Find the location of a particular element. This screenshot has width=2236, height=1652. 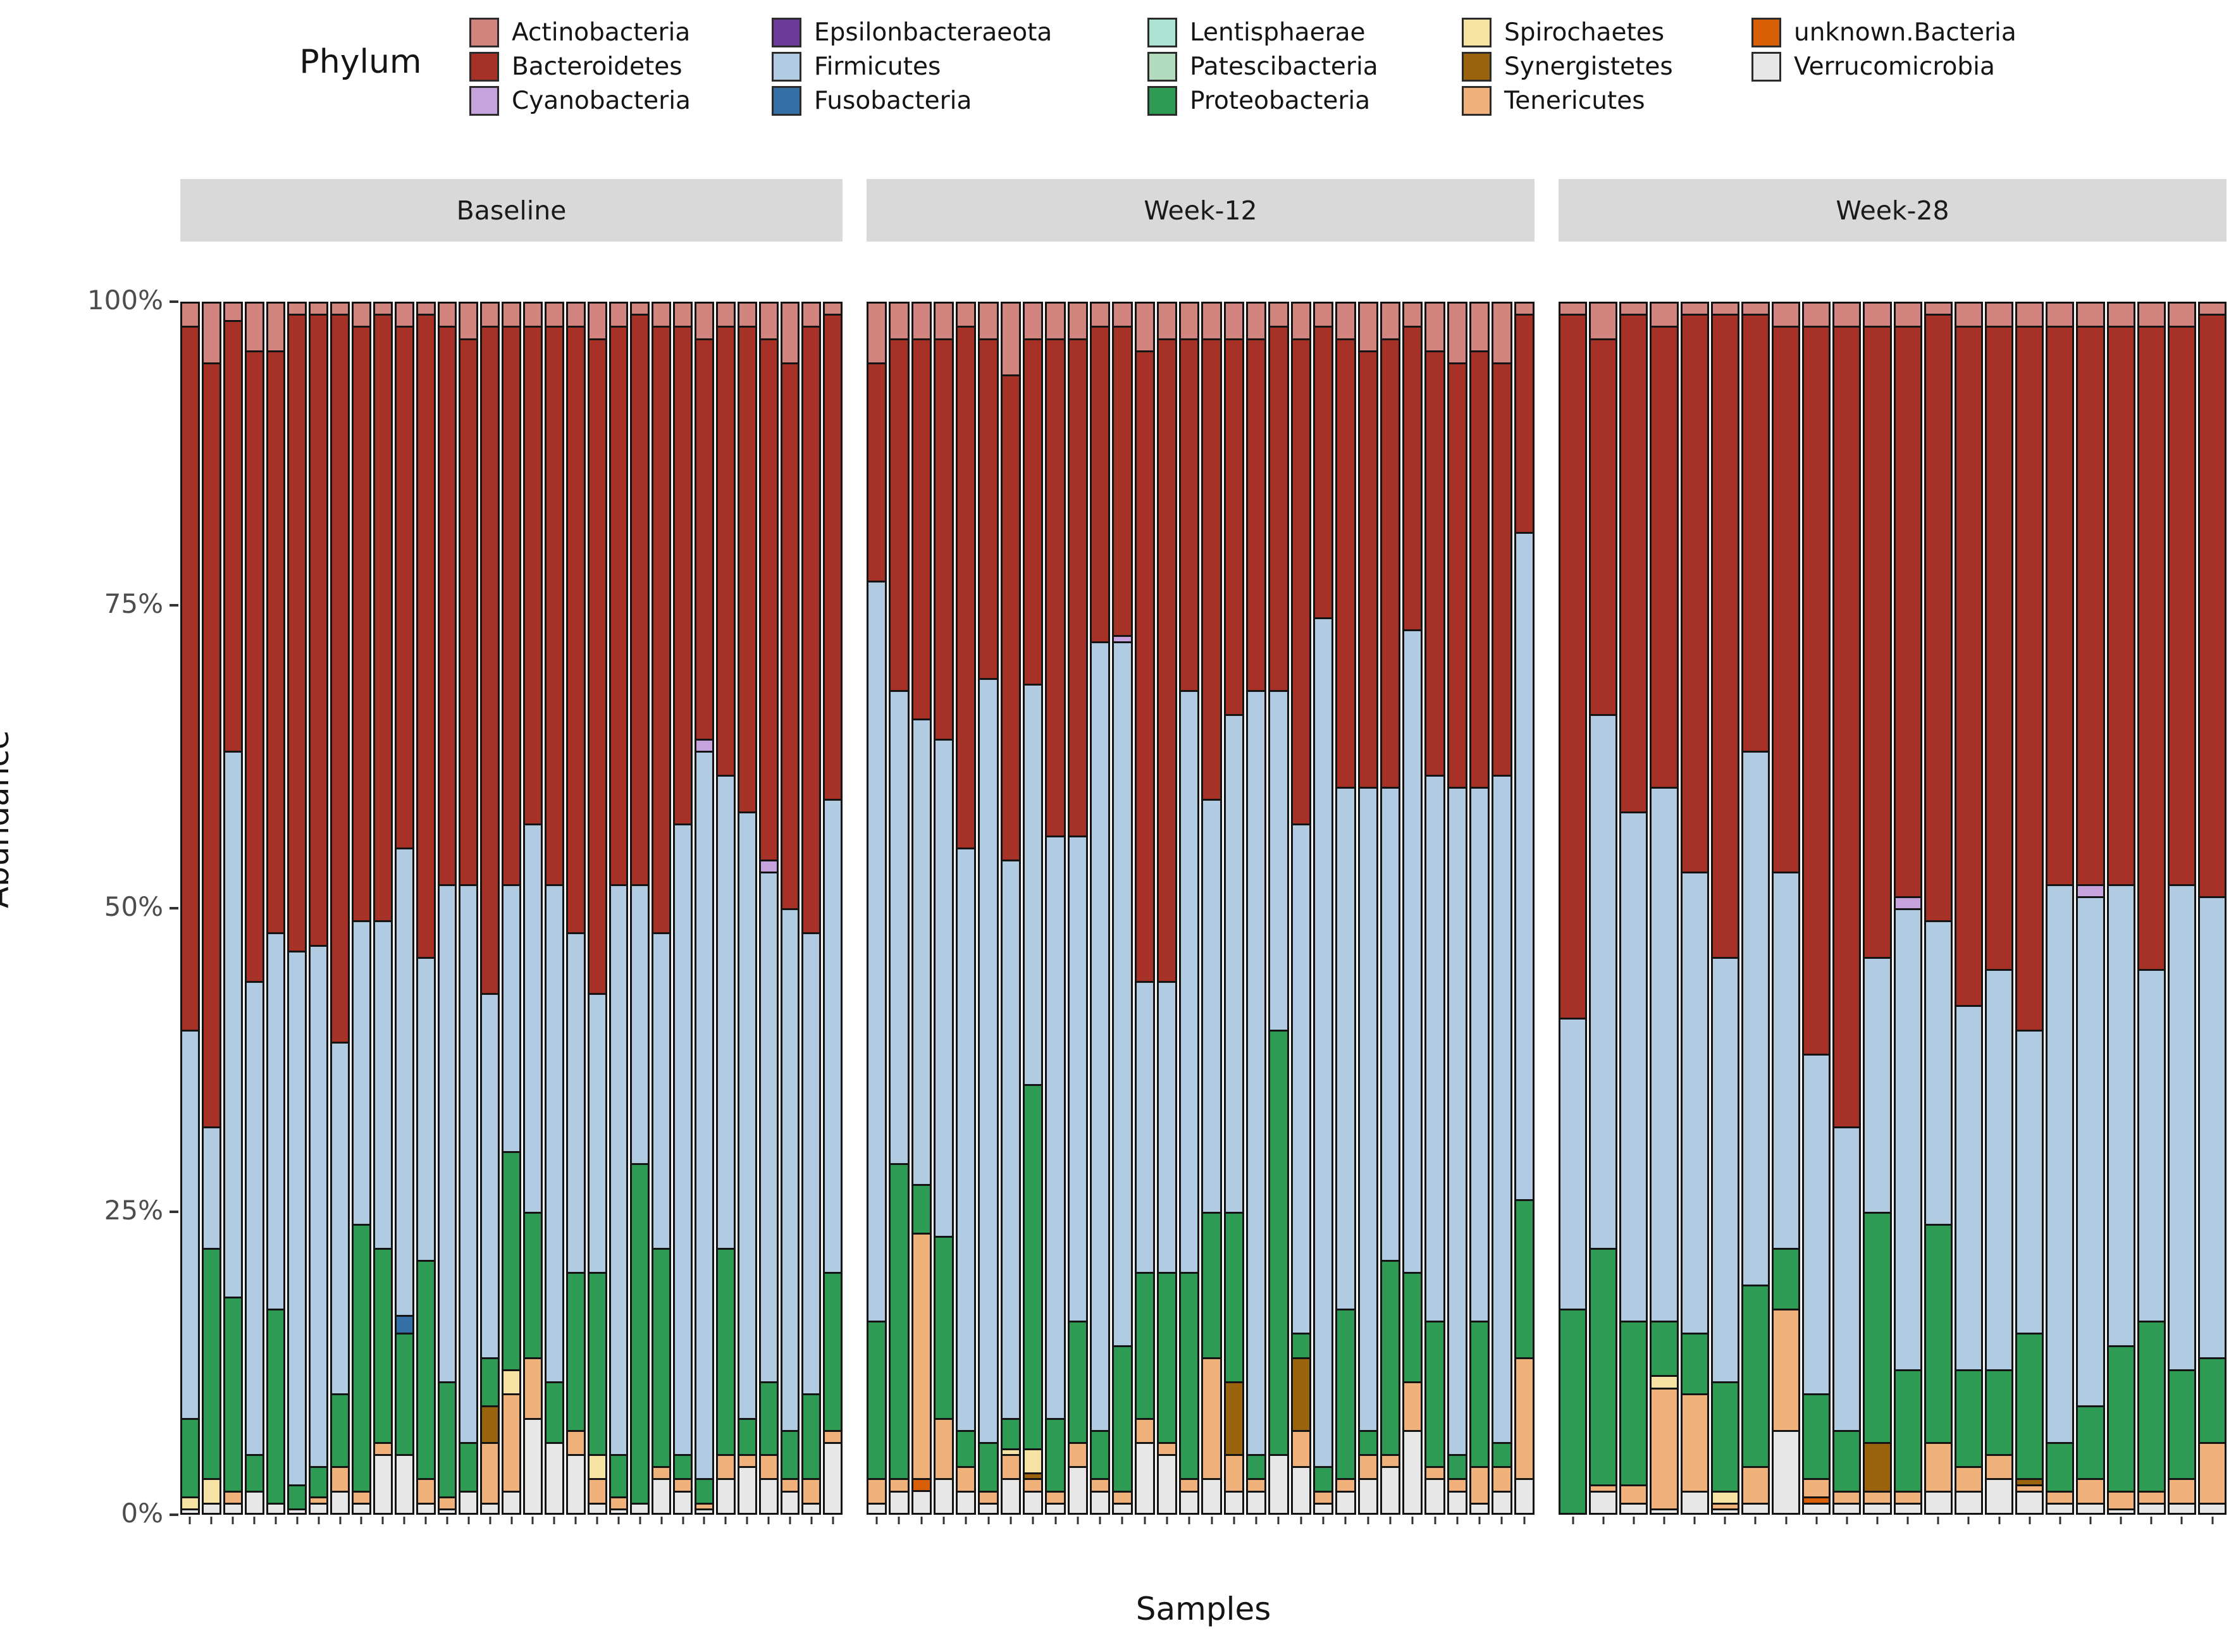

legend-item-label: Patescibacteria is located at coordinates (1284, 67).